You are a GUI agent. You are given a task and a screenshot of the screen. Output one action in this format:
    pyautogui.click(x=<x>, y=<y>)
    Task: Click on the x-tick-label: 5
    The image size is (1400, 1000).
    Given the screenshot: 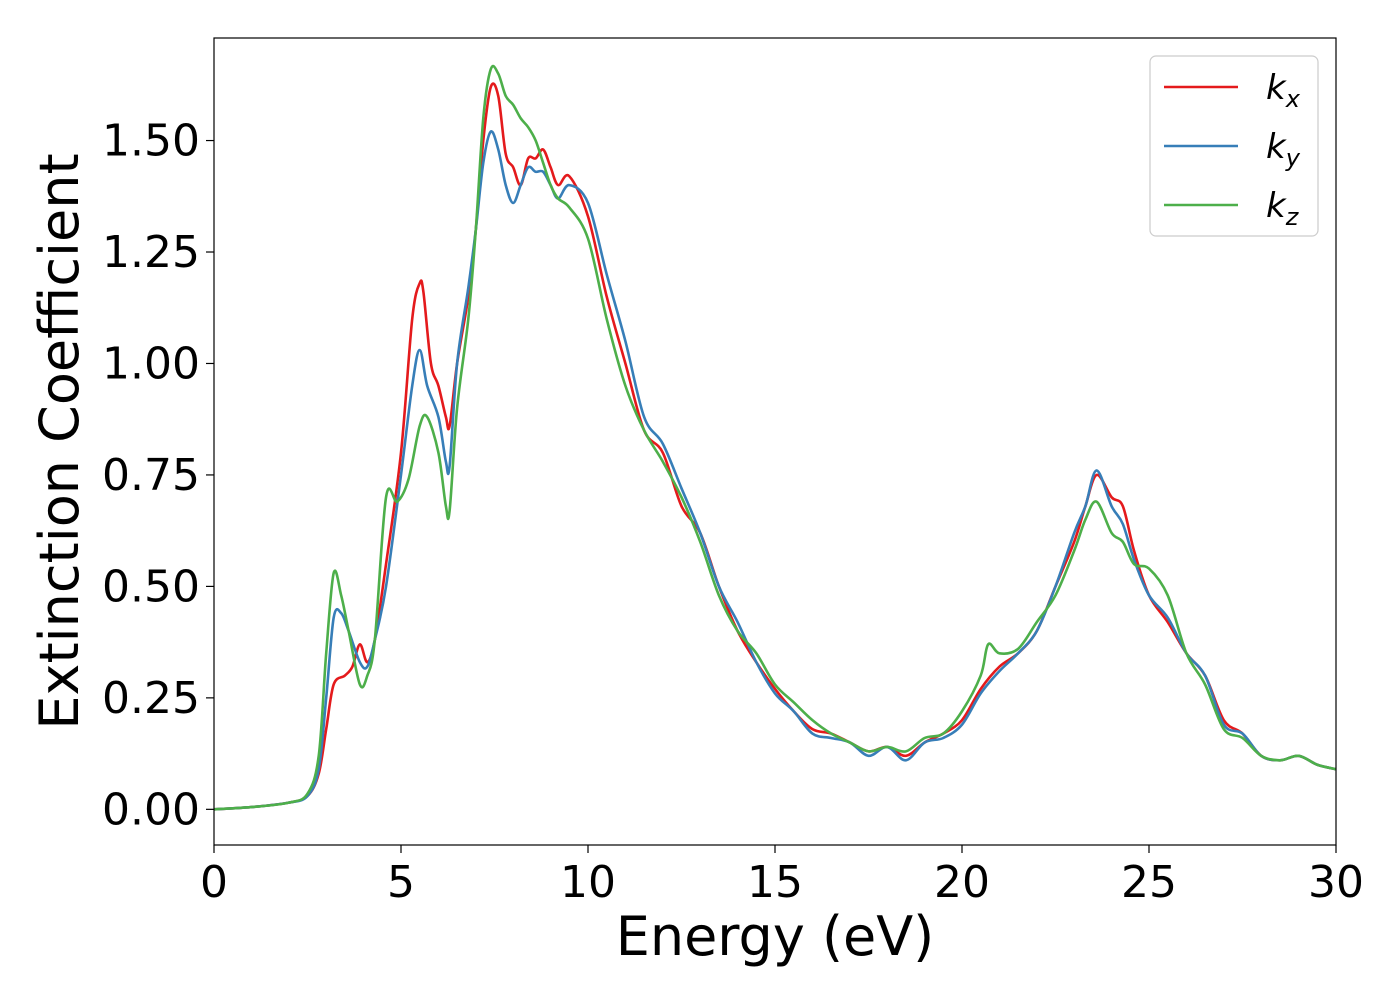 What is the action you would take?
    pyautogui.click(x=401, y=882)
    